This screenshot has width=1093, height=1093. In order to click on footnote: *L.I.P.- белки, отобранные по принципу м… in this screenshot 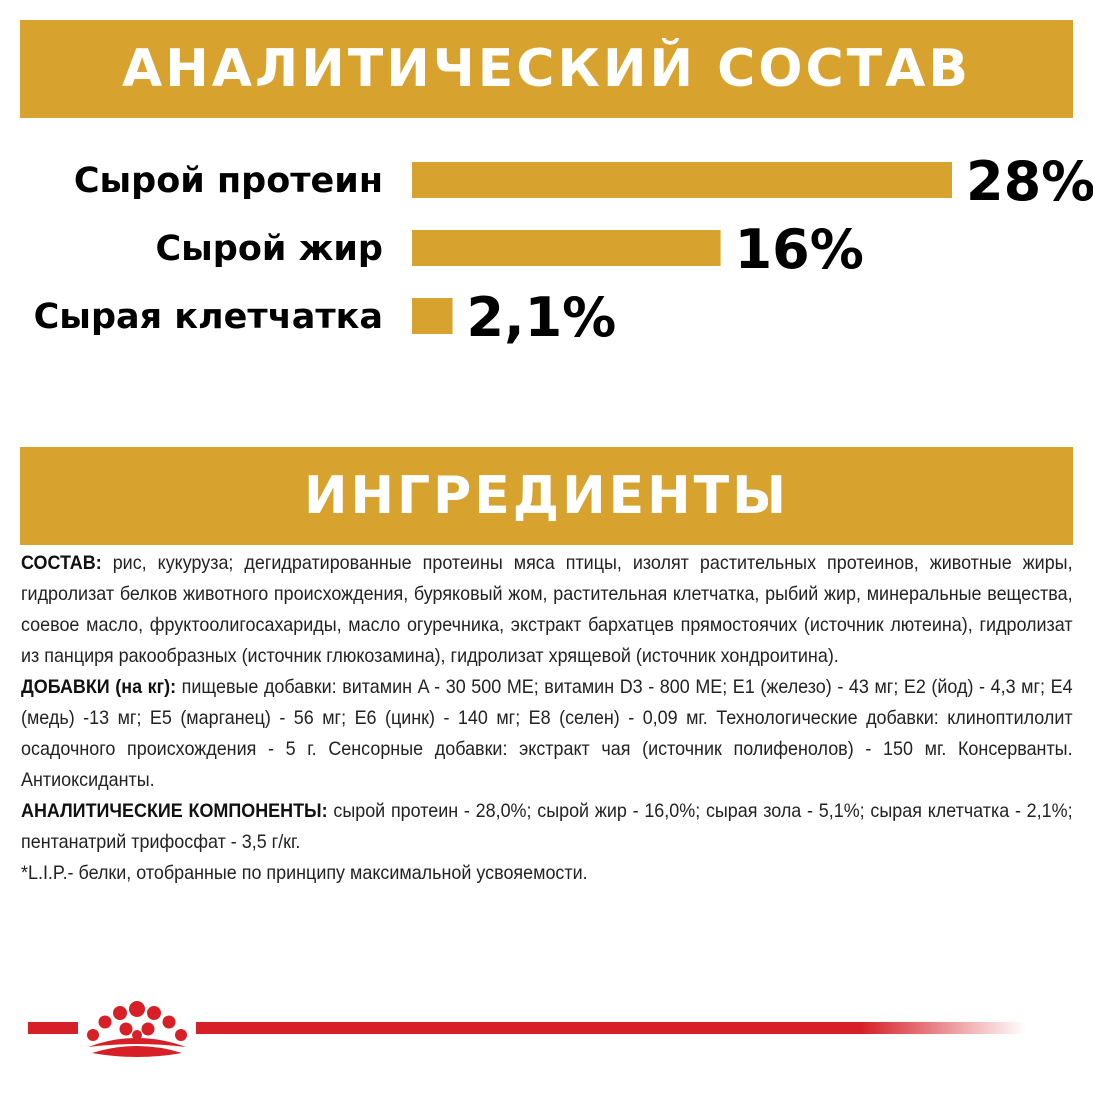, I will do `click(304, 873)`.